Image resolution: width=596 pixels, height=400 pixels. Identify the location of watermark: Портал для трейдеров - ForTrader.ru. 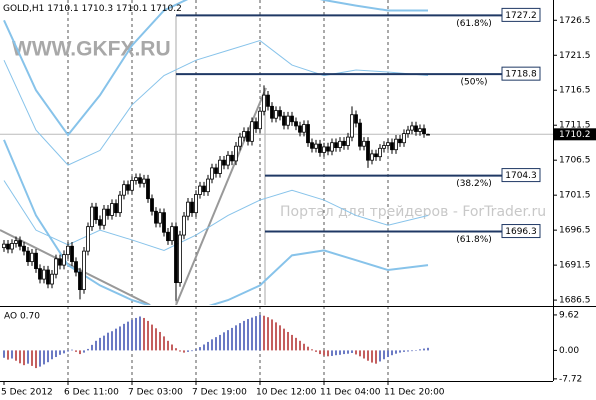
(413, 212).